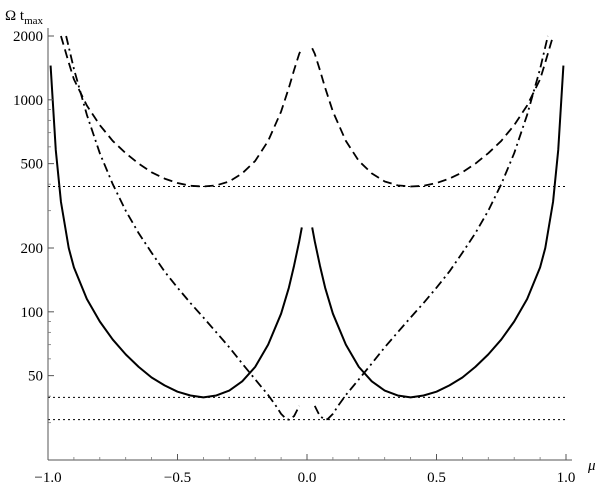 The width and height of the screenshot is (600, 490). What do you see at coordinates (32, 249) in the screenshot?
I see `y-tick-label: 200` at bounding box center [32, 249].